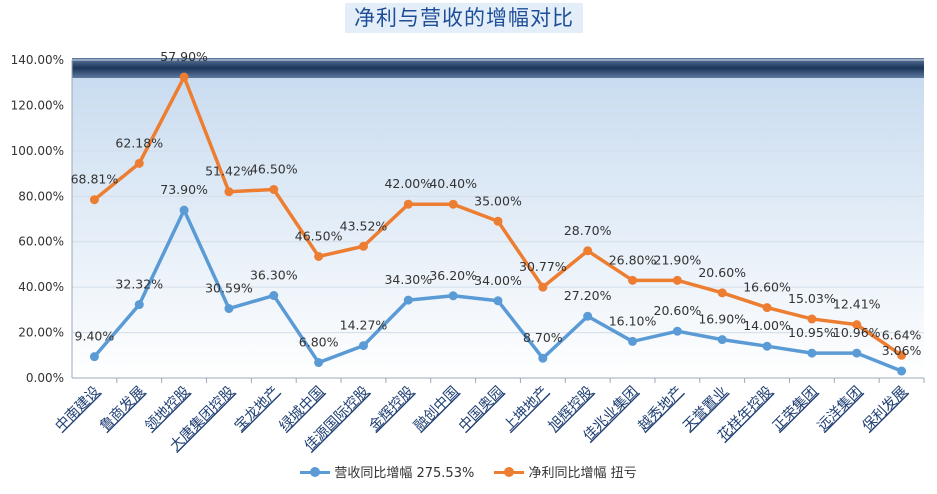  Describe the element at coordinates (884, 409) in the screenshot. I see `x-tick-label: 保利发展` at that location.